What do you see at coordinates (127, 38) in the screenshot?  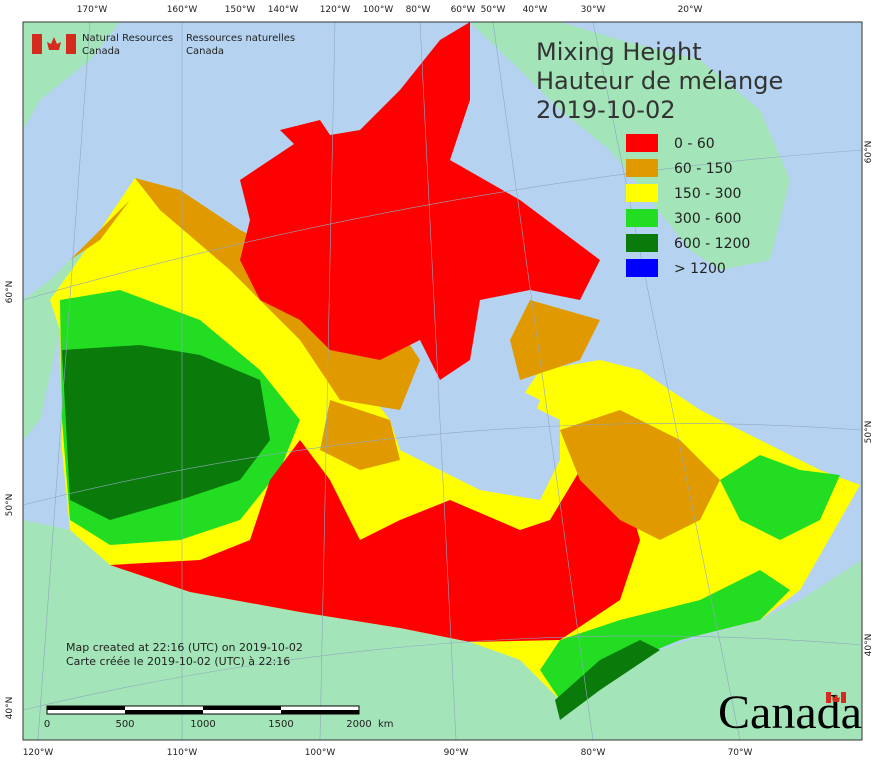 I see `agency-en: Natural Resources` at bounding box center [127, 38].